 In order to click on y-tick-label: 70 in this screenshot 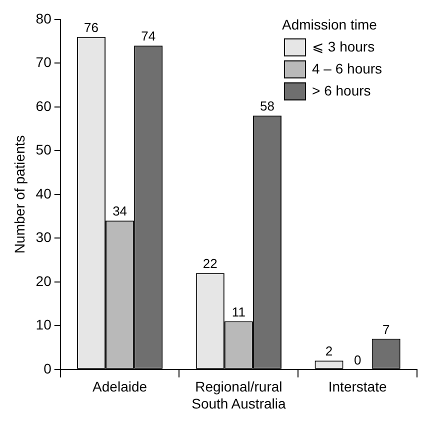, I will do `click(44, 62)`.